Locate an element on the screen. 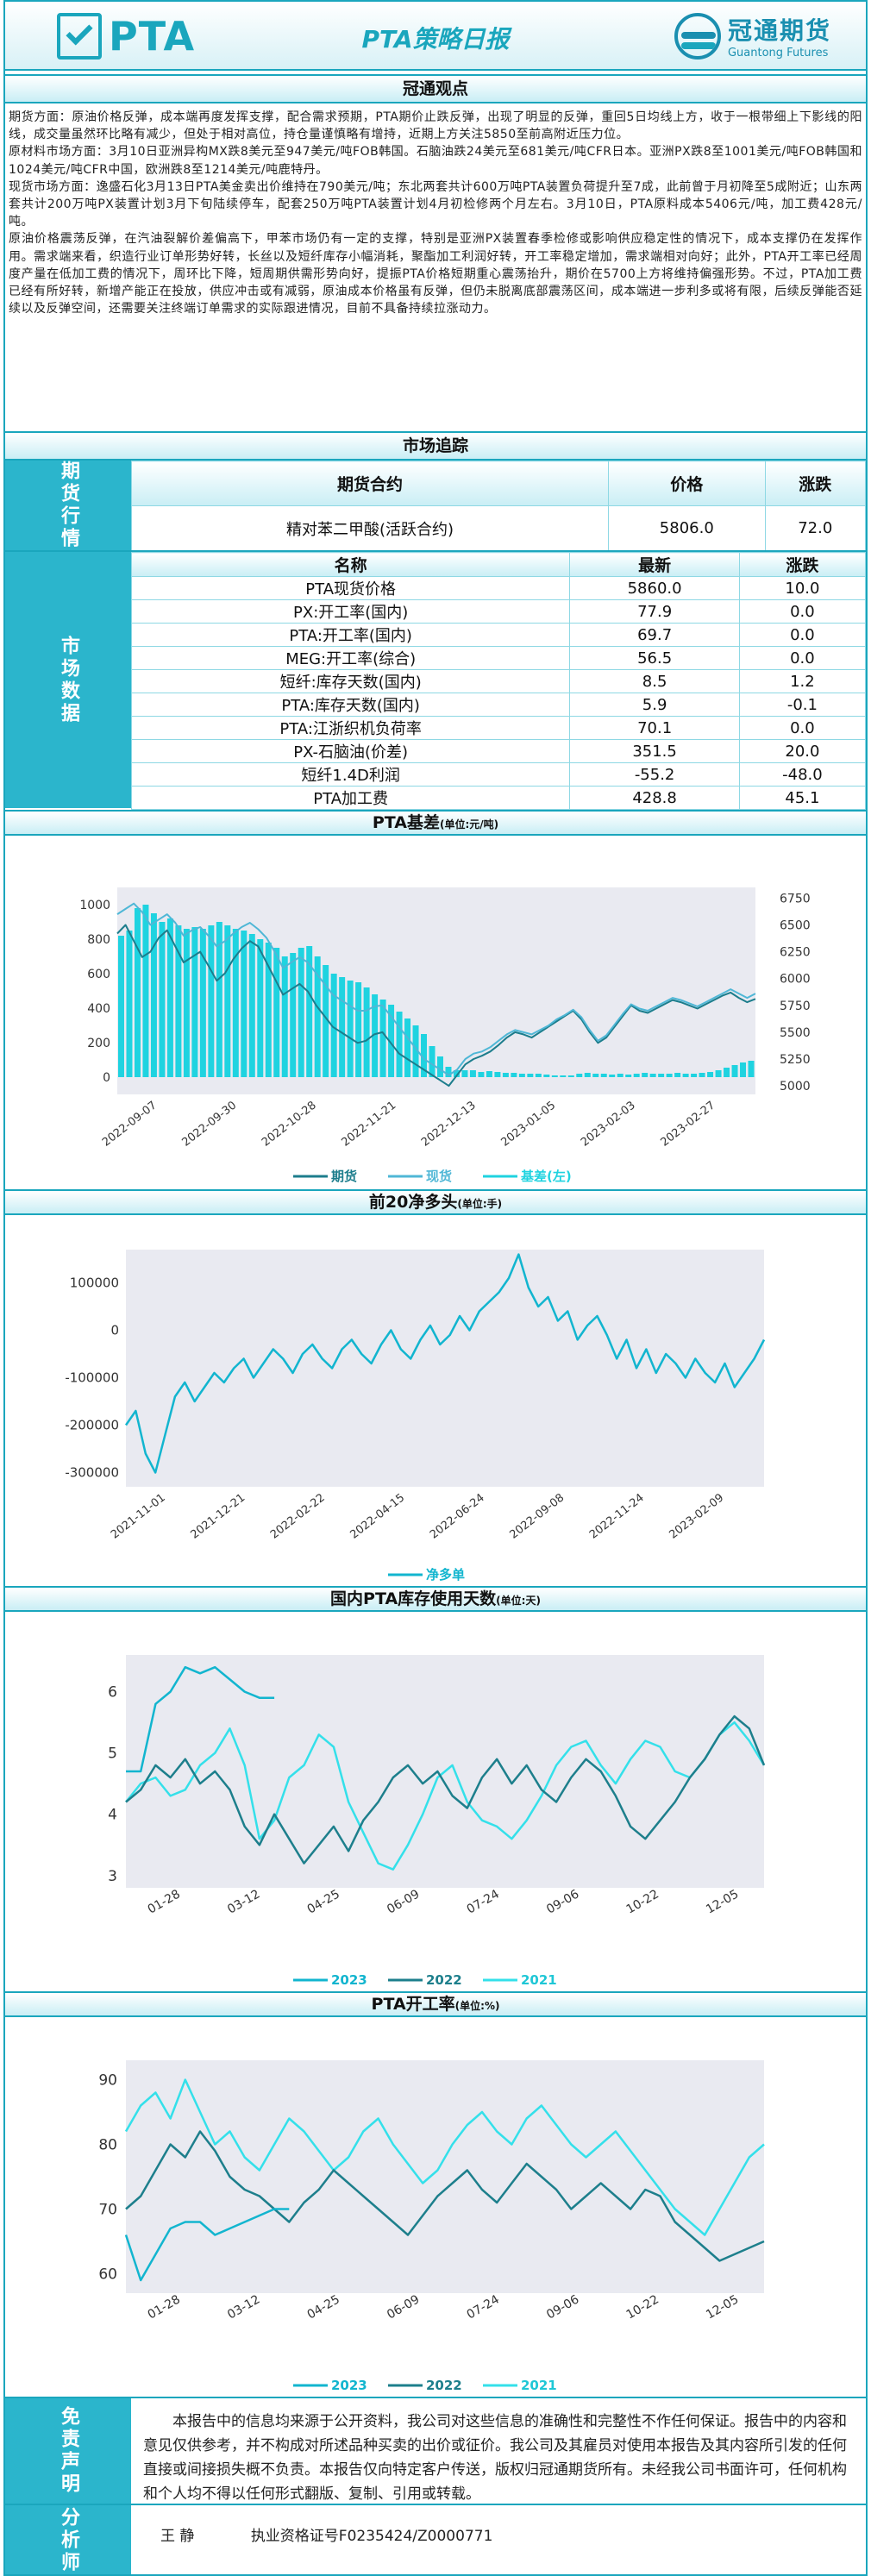 The image size is (871, 2576). report-title: PTA策略日报 is located at coordinates (435, 39).